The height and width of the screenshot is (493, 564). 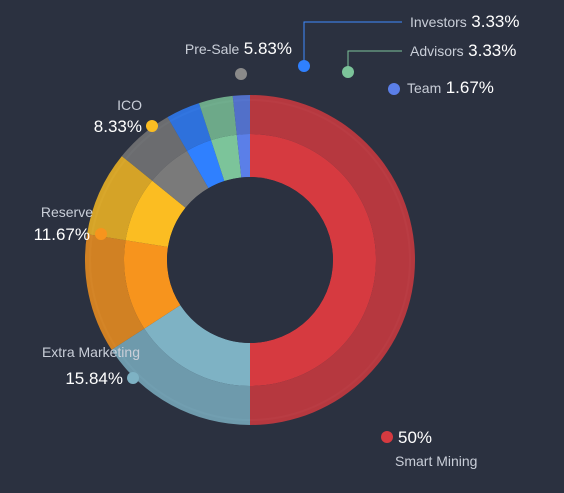 I want to click on slice-team, so click(x=243, y=156).